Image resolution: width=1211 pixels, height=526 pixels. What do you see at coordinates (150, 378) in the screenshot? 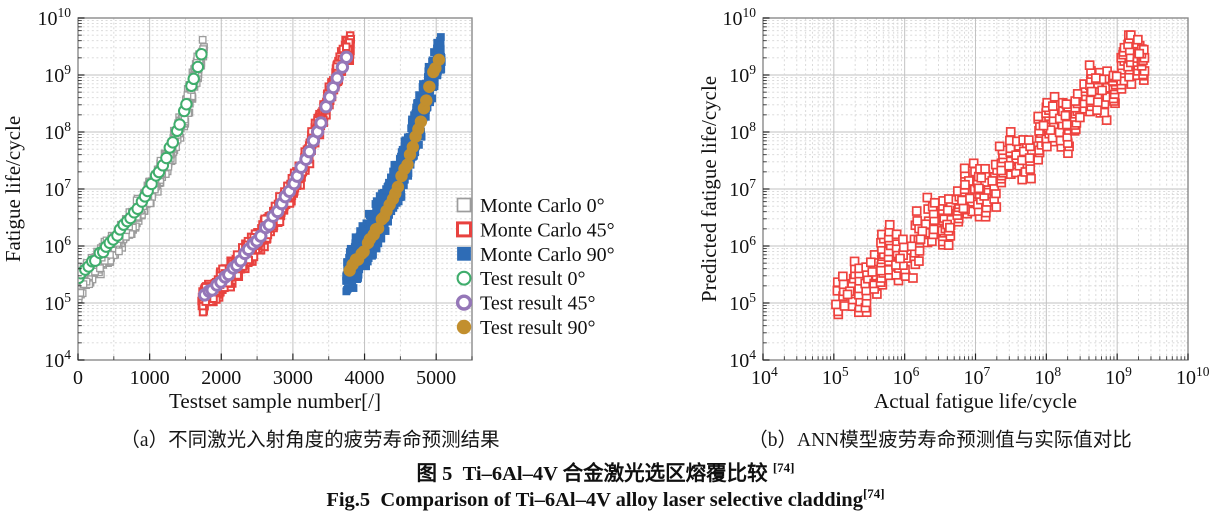
I see `svg-text: 1000` at bounding box center [150, 378].